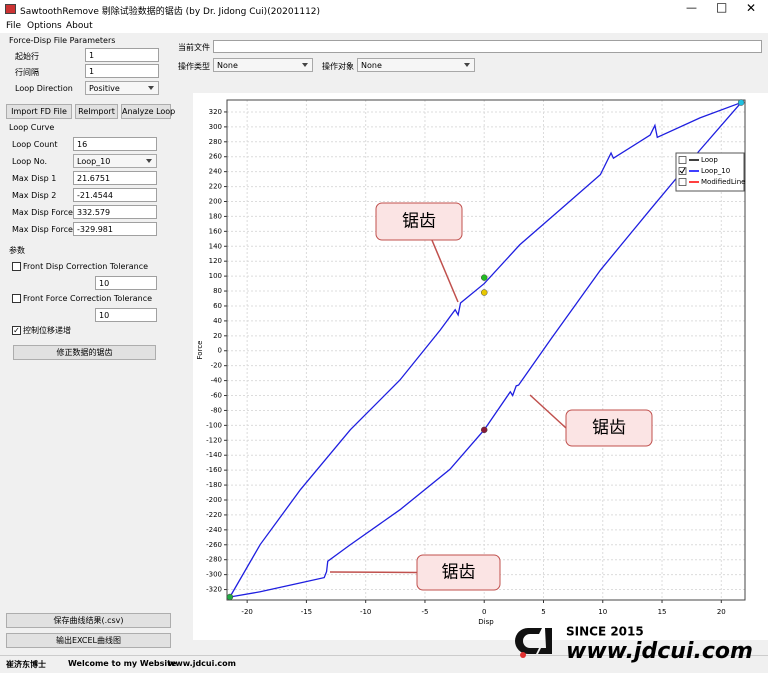 The image size is (768, 673). I want to click on field-label: Max Disp Force 1, so click(46, 212).